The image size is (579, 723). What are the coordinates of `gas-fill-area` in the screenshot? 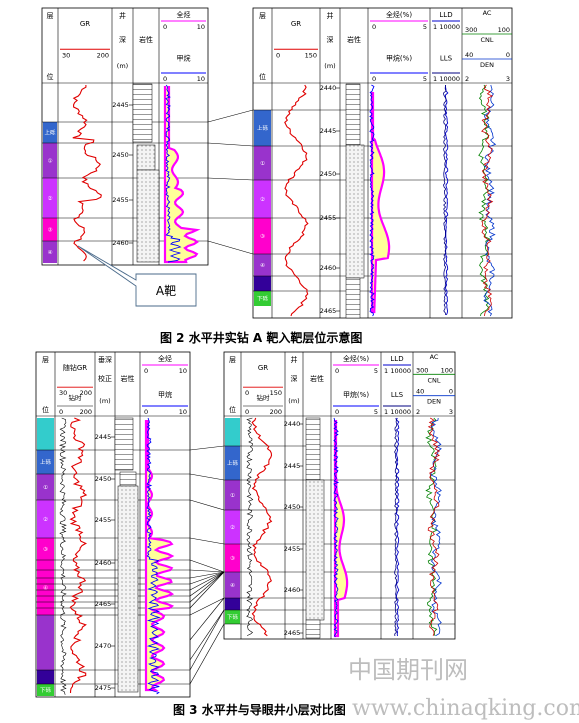 It's located at (341, 528).